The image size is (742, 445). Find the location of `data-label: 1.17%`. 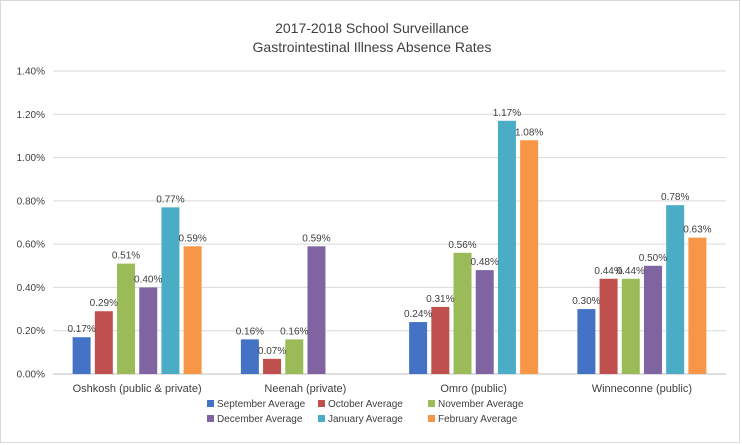

data-label: 1.17% is located at coordinates (507, 113).